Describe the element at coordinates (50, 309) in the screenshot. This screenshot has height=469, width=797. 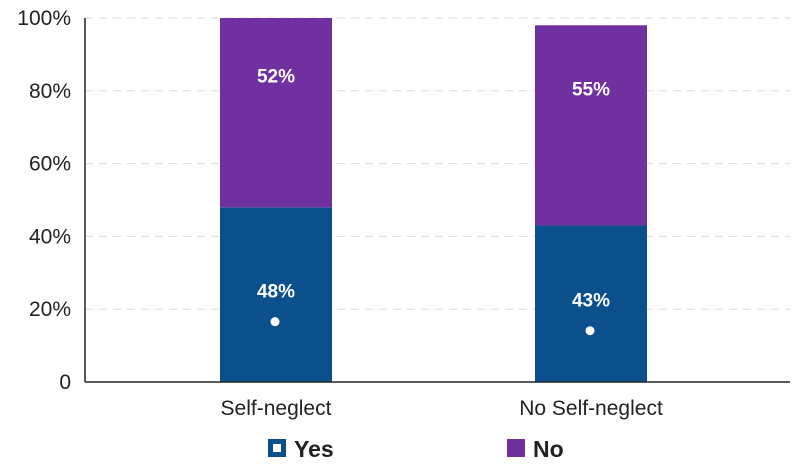
I see `y-tick-label: 20%` at that location.